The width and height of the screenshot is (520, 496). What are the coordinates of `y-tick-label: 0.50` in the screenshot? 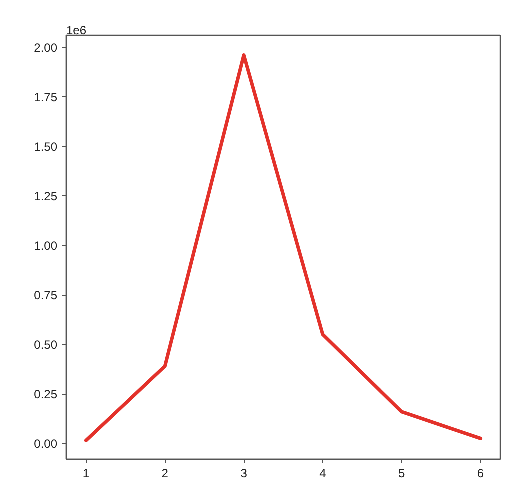 It's located at (46, 345).